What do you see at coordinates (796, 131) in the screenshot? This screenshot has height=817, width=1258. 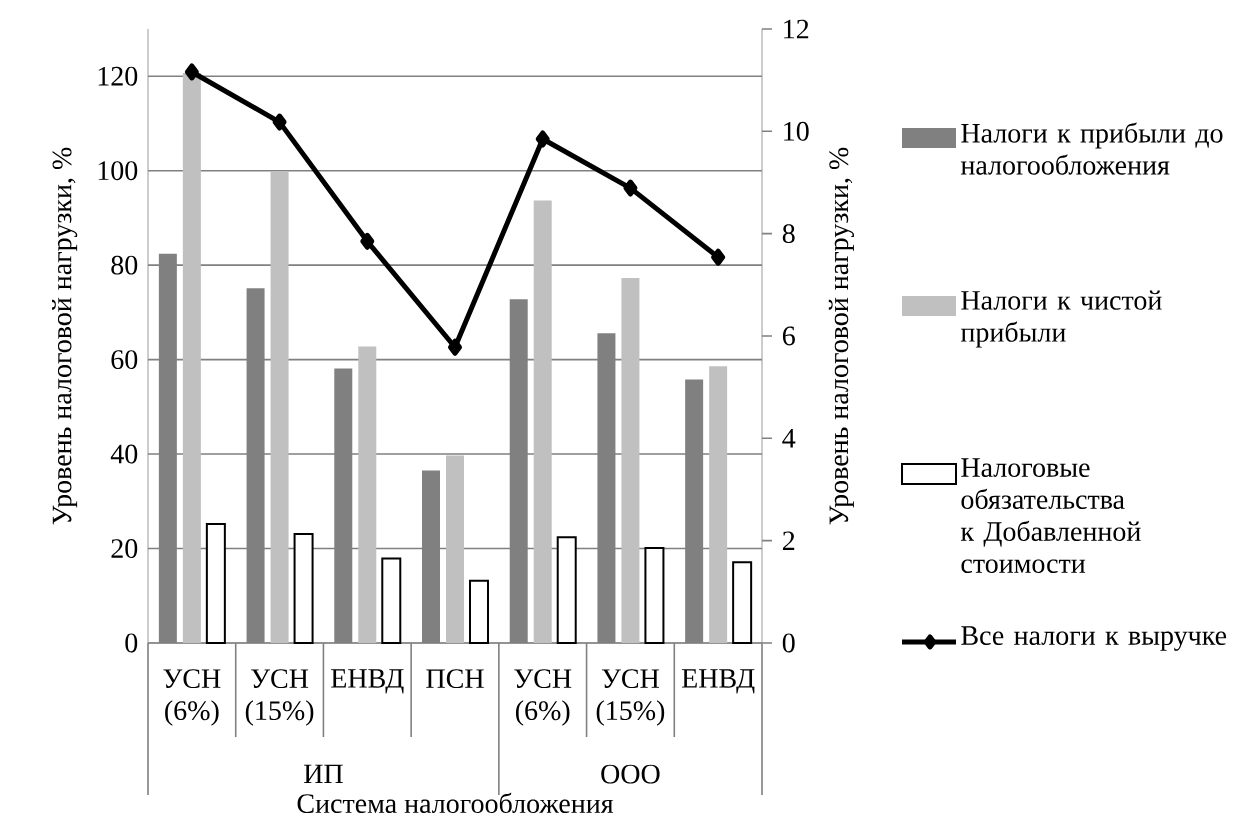 I see `y2-tick-label: 10` at bounding box center [796, 131].